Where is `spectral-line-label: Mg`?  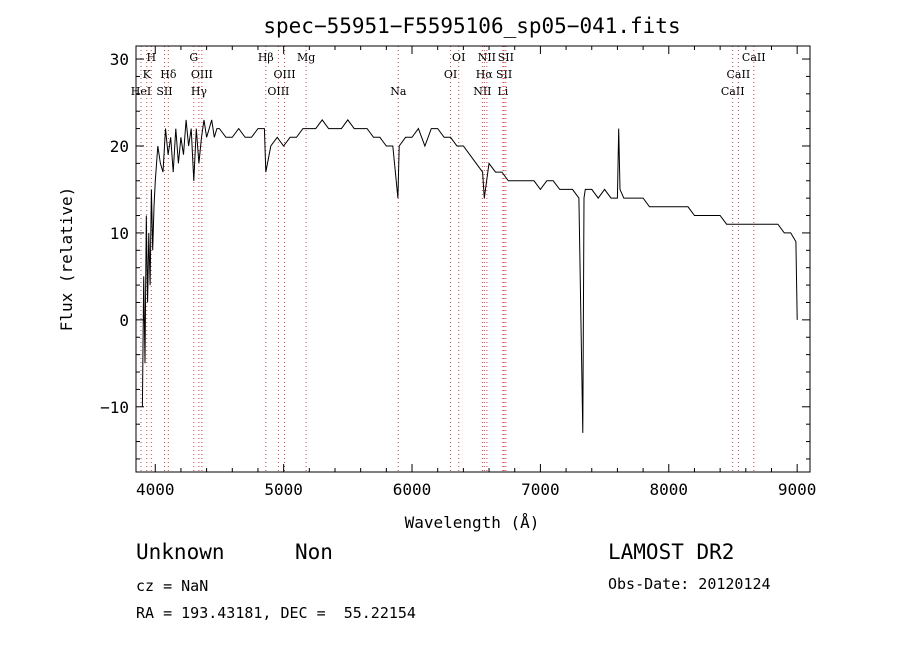
spectral-line-label: Mg is located at coordinates (306, 57).